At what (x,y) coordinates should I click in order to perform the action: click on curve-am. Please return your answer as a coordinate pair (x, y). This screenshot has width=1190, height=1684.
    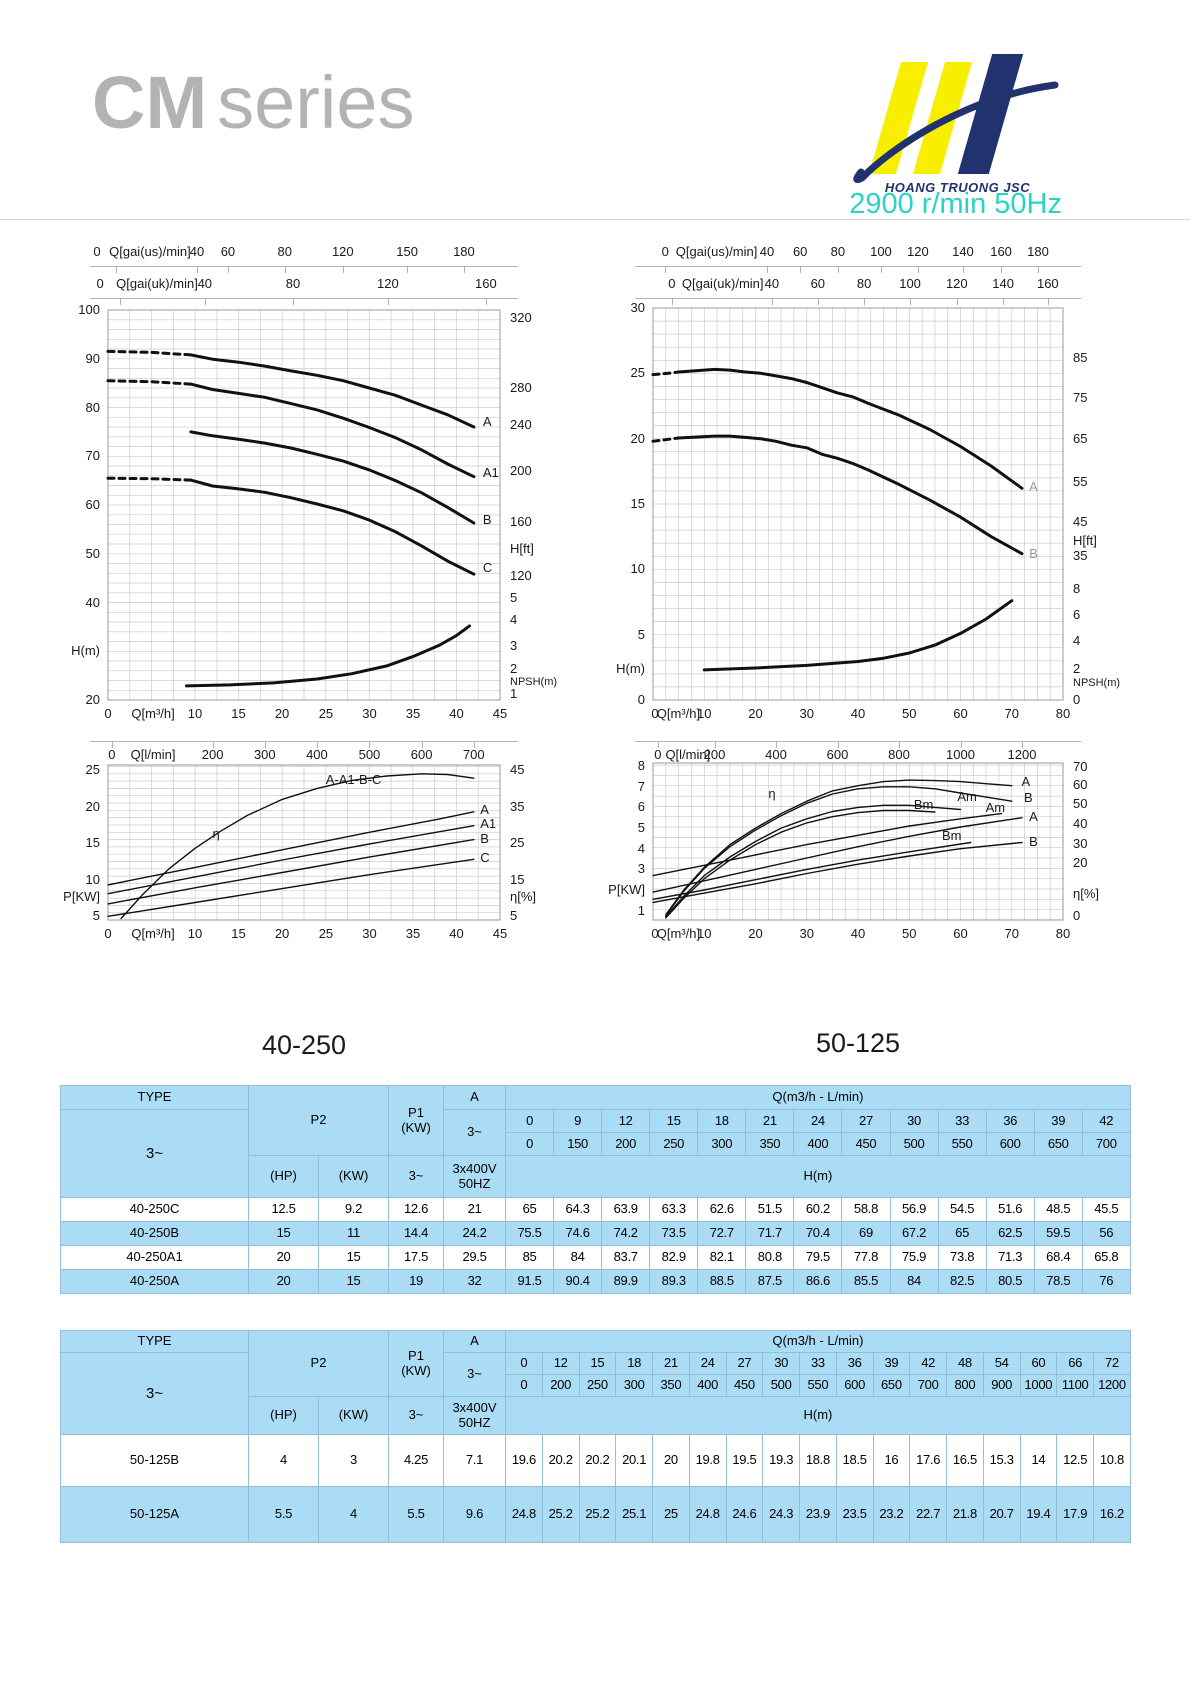
    Looking at the image, I should click on (813, 861).